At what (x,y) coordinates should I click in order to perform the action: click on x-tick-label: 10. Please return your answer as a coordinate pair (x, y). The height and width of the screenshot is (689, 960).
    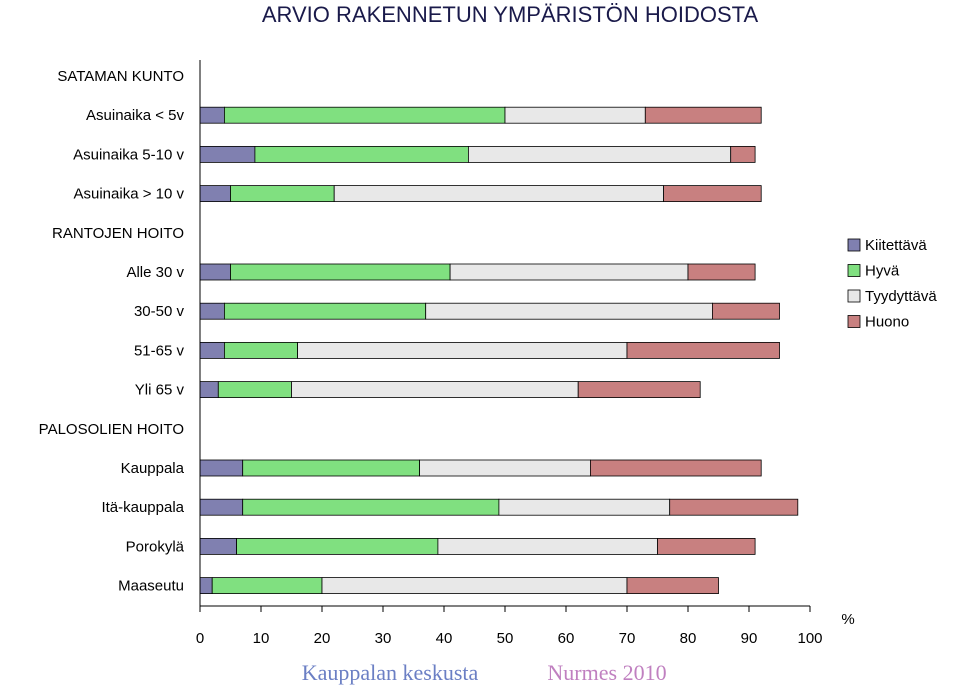
    Looking at the image, I should click on (261, 638).